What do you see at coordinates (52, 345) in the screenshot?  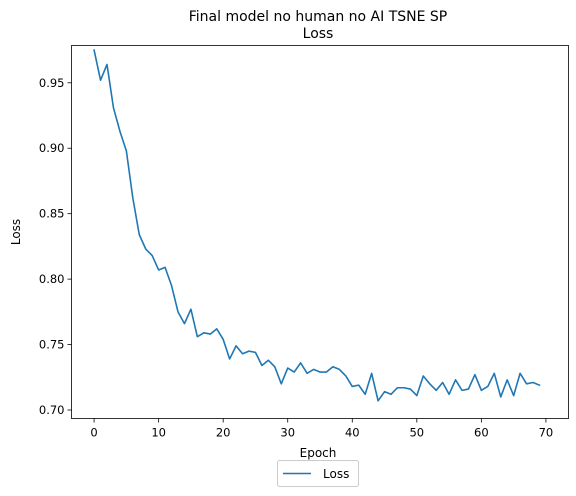 I see `y-tick-label: 0.75` at bounding box center [52, 345].